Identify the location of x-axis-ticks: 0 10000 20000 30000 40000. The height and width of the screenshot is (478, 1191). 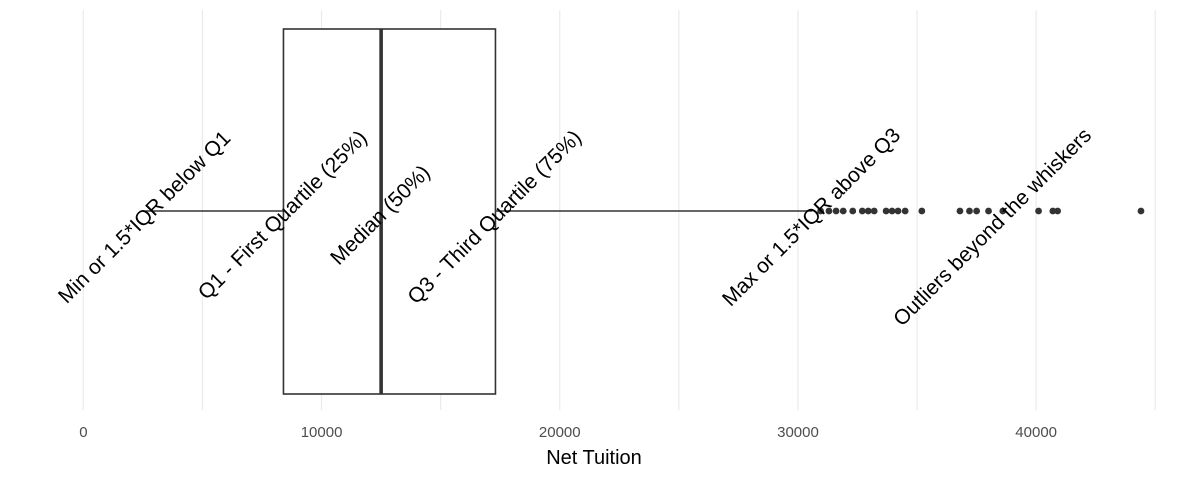
(568, 432).